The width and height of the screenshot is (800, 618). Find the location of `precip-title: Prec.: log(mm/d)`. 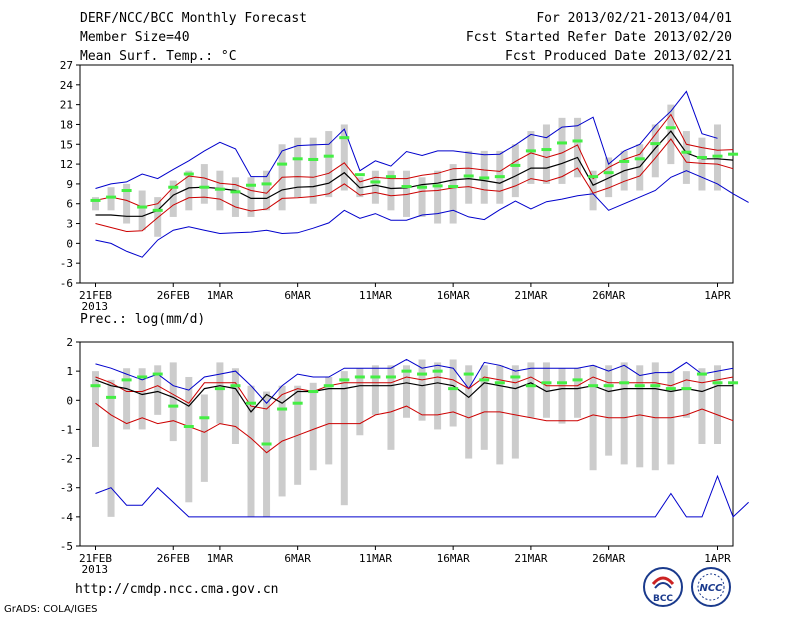

precip-title: Prec.: log(mm/d) is located at coordinates (142, 319).